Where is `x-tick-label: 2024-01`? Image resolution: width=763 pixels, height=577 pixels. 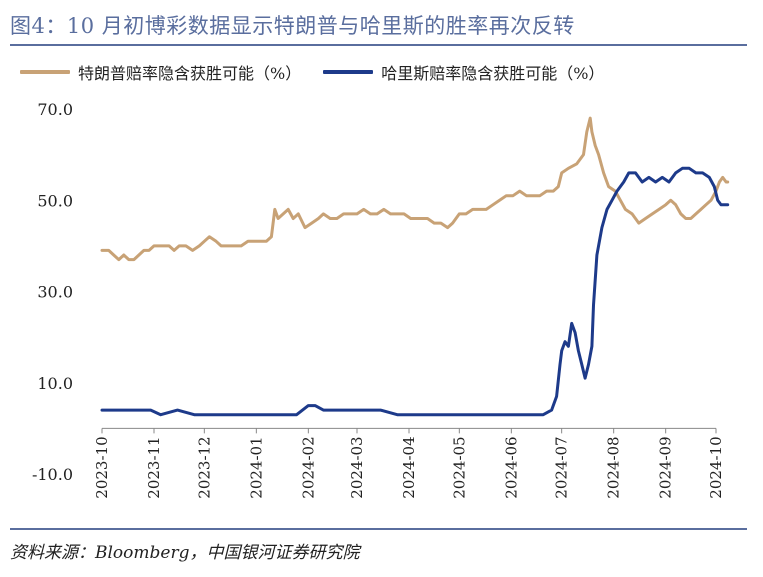
x-tick-label: 2024-01 is located at coordinates (256, 467).